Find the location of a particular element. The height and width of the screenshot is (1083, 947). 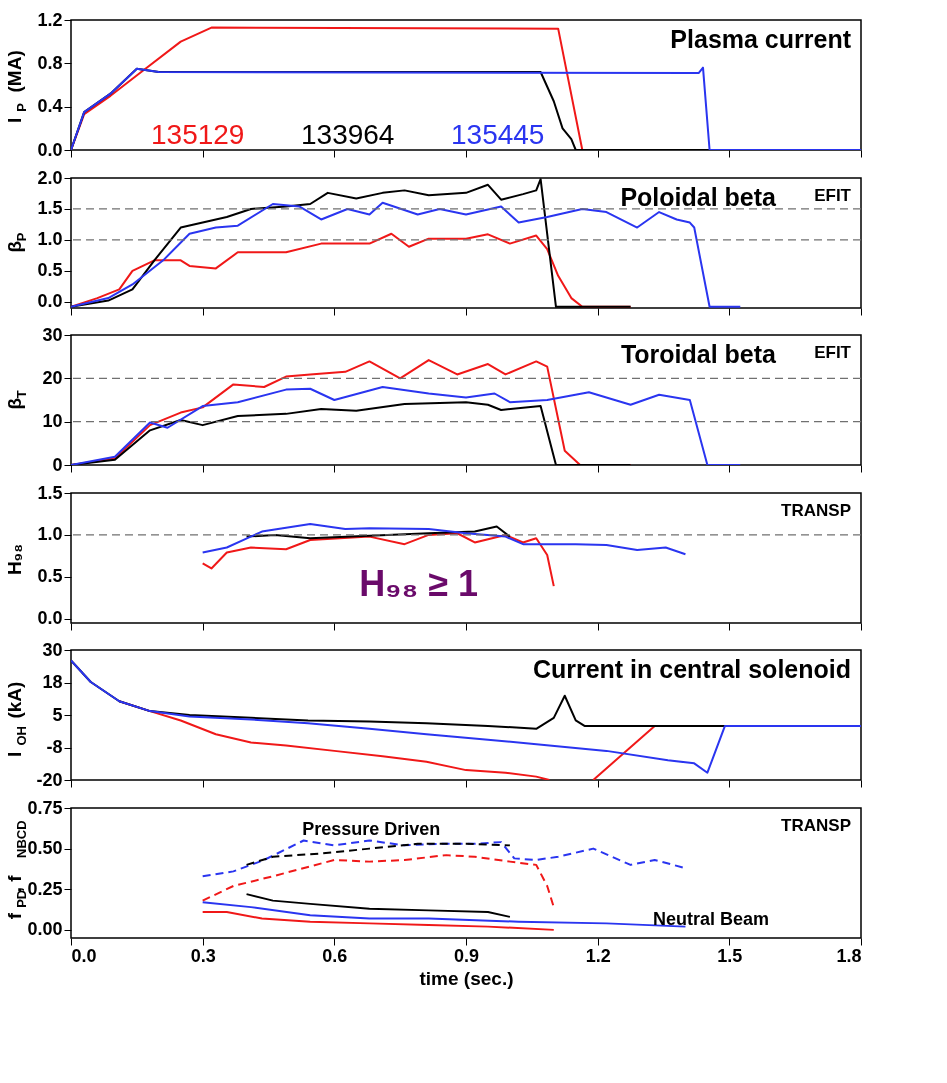

y-tick-label: 0 is located at coordinates (57, 464).